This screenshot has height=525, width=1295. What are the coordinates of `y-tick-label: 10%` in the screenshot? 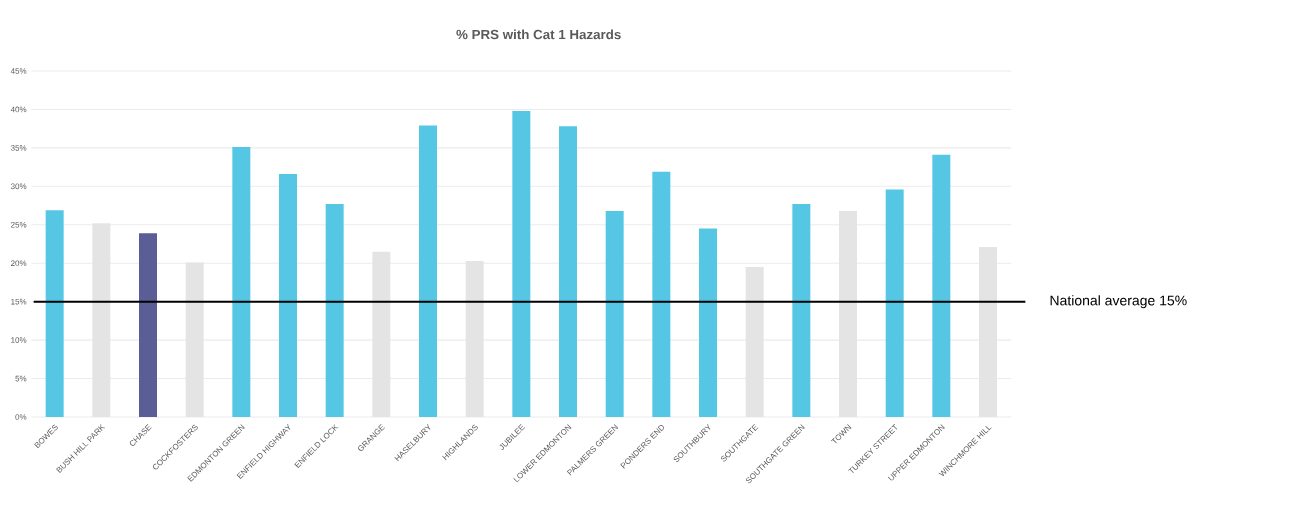 It's located at (19, 340).